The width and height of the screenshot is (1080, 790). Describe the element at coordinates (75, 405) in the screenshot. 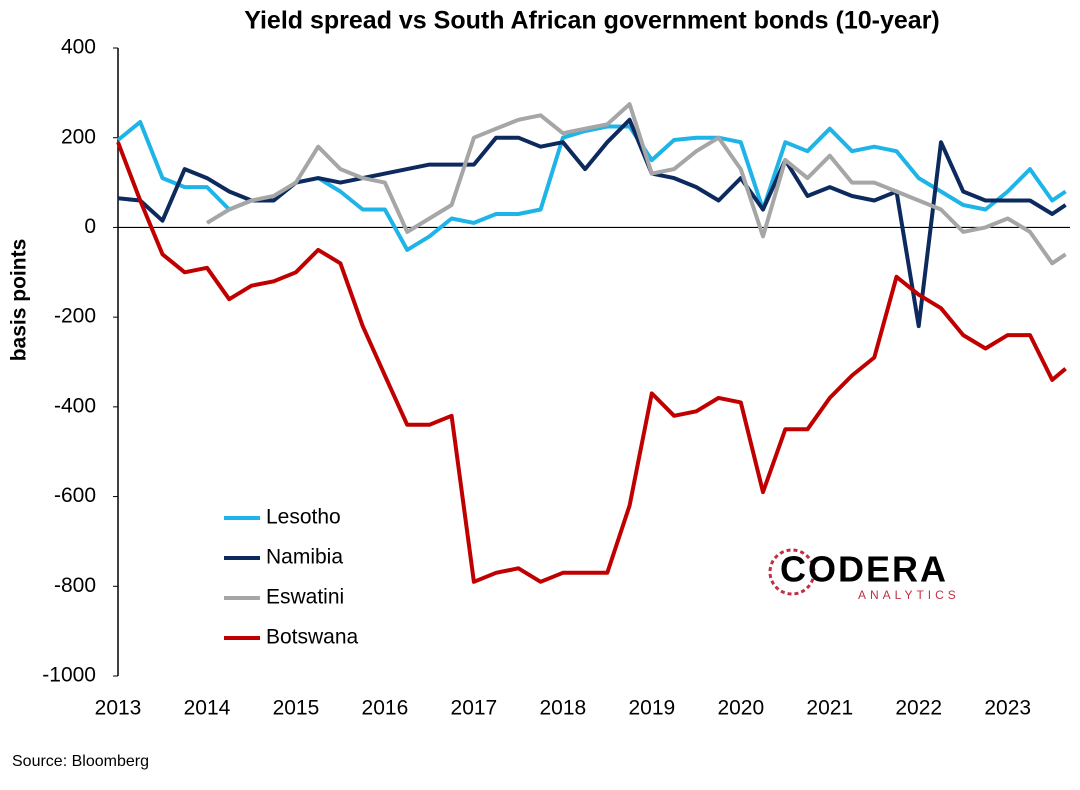

I see `y-tick-label: -400` at that location.